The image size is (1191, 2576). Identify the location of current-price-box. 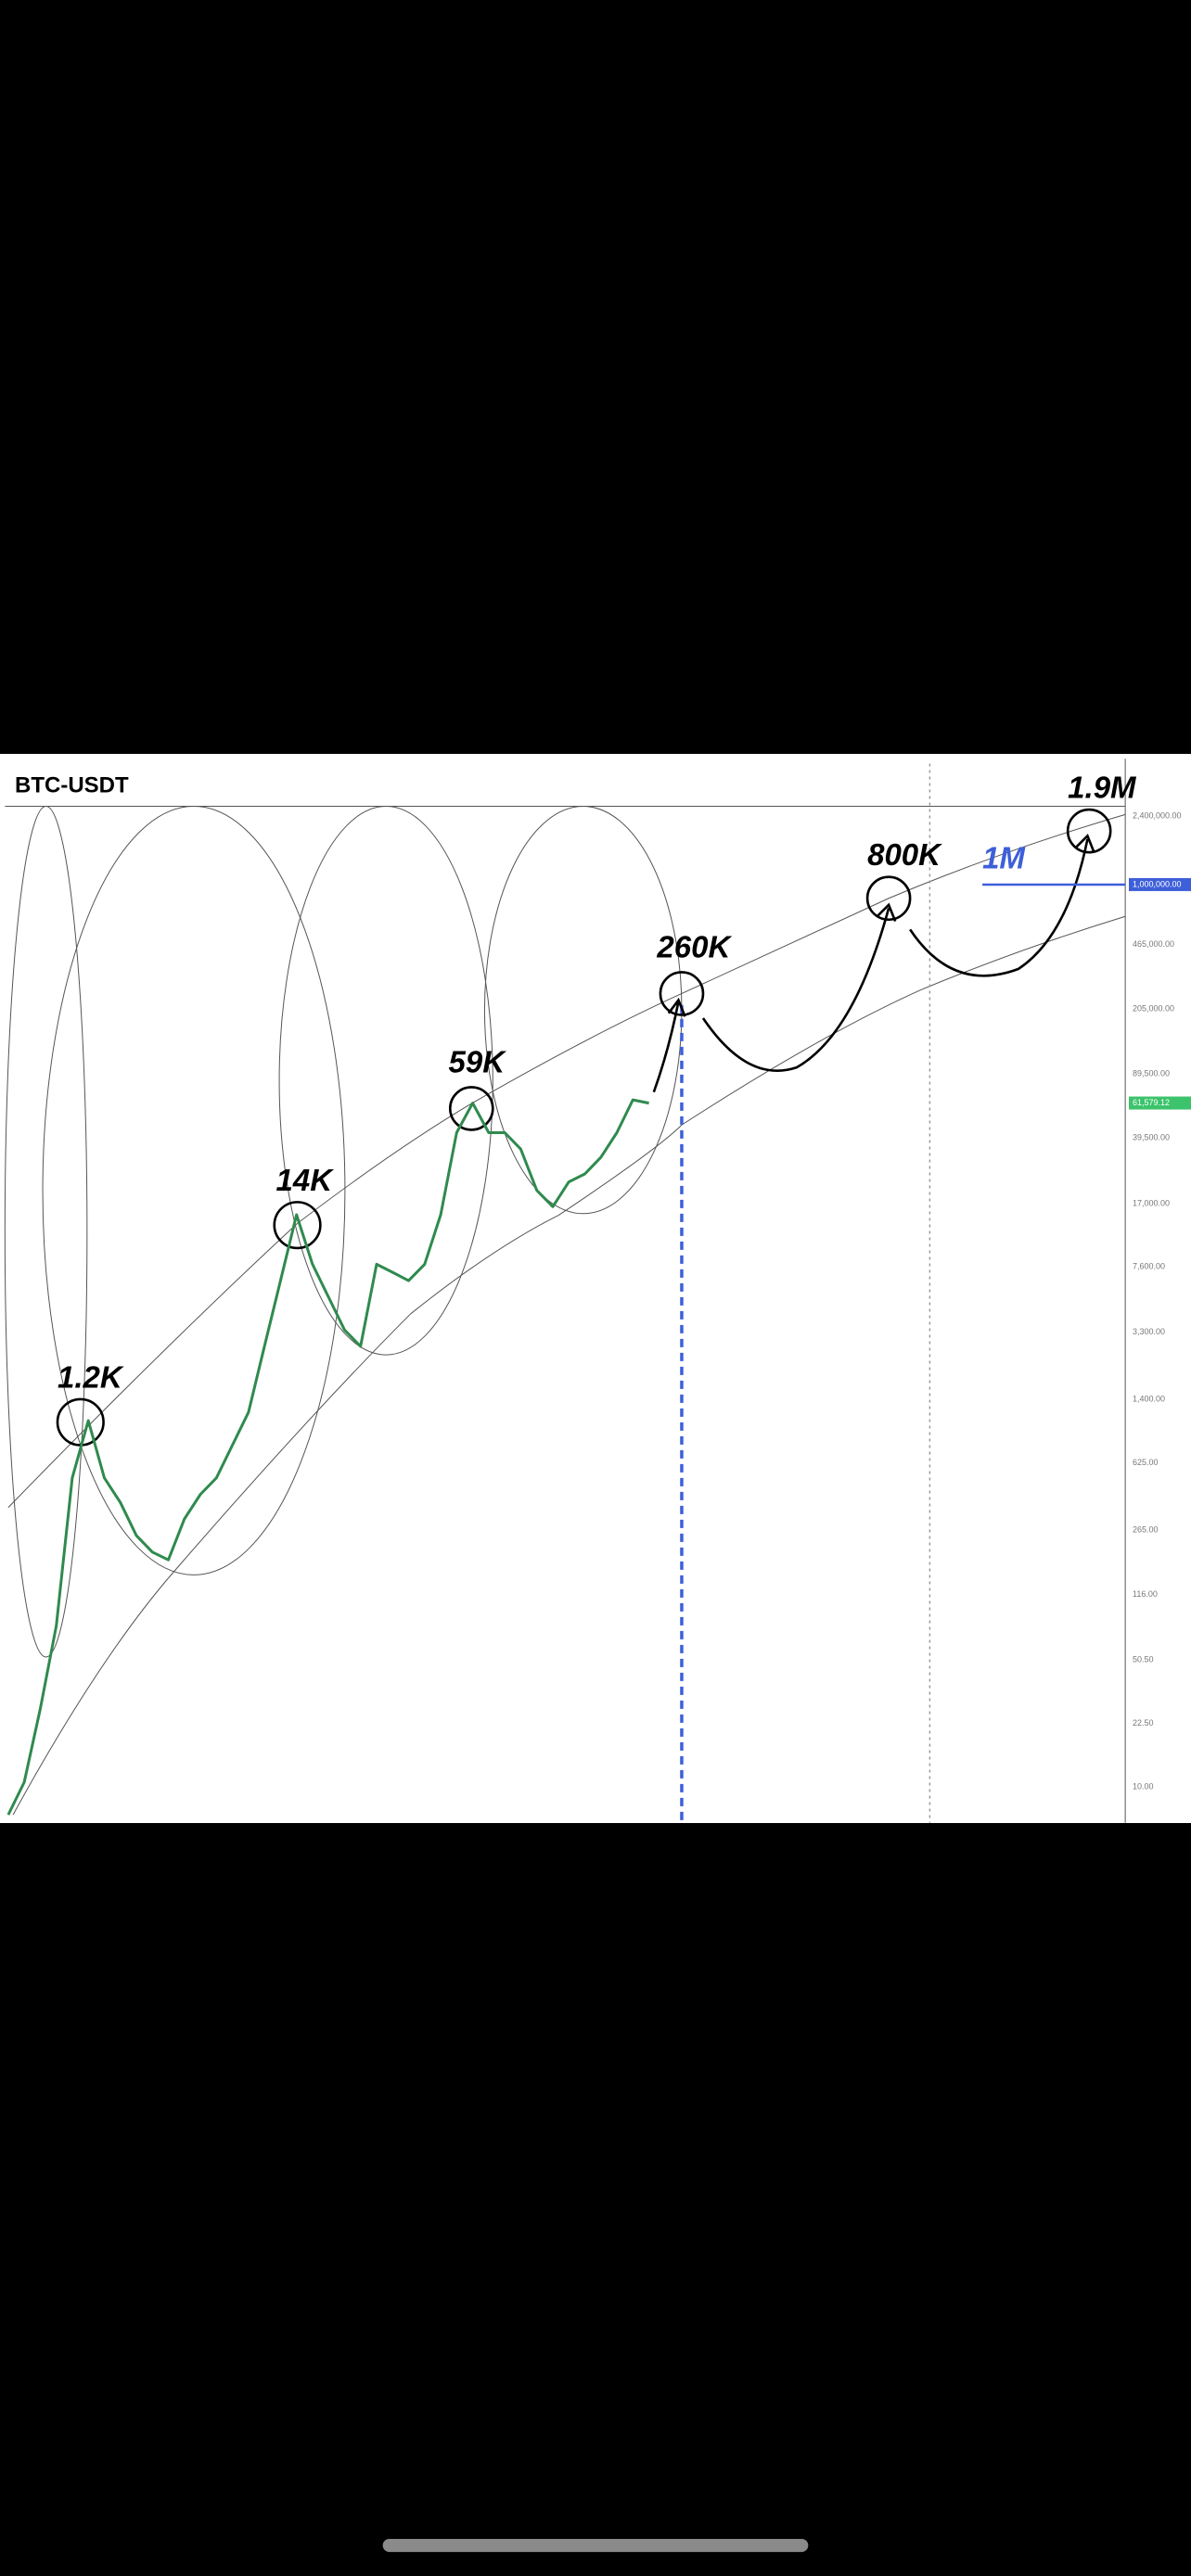
(1160, 1103).